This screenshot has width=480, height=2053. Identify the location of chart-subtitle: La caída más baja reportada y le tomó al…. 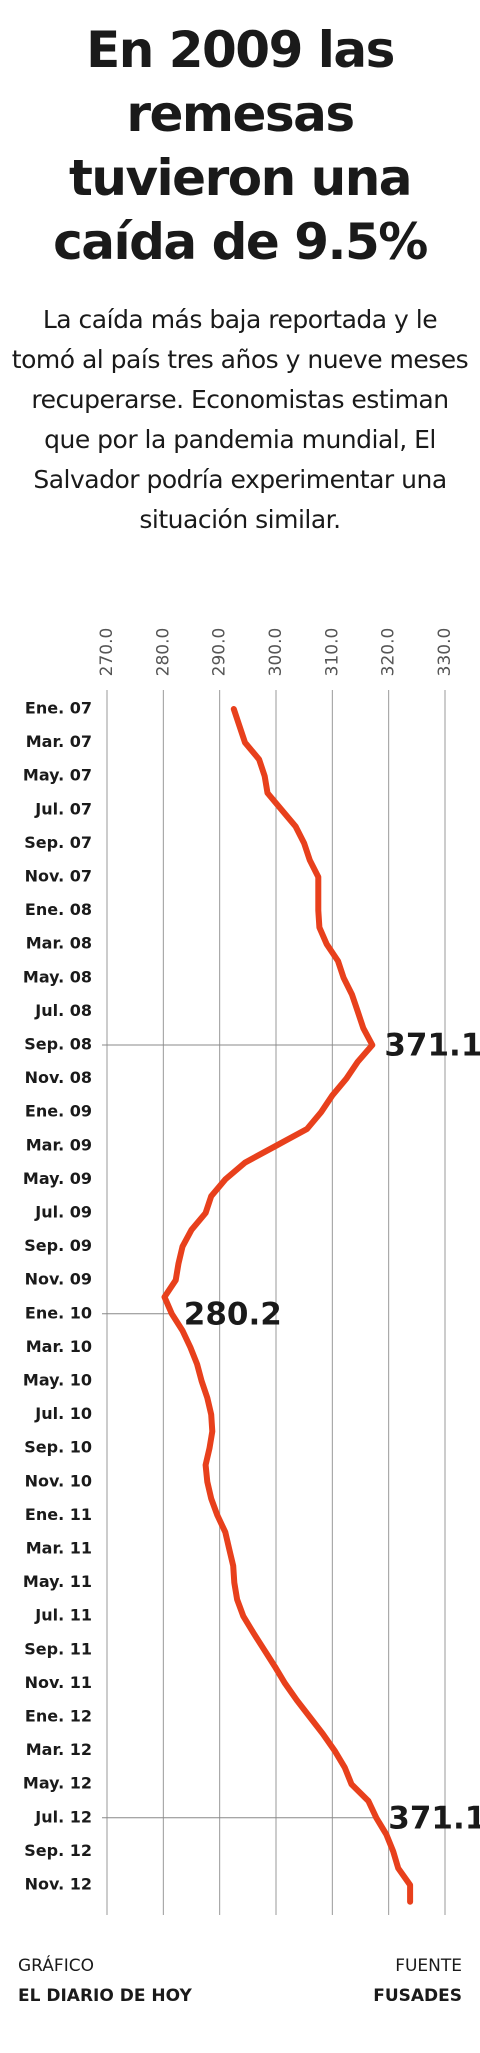
(240, 419).